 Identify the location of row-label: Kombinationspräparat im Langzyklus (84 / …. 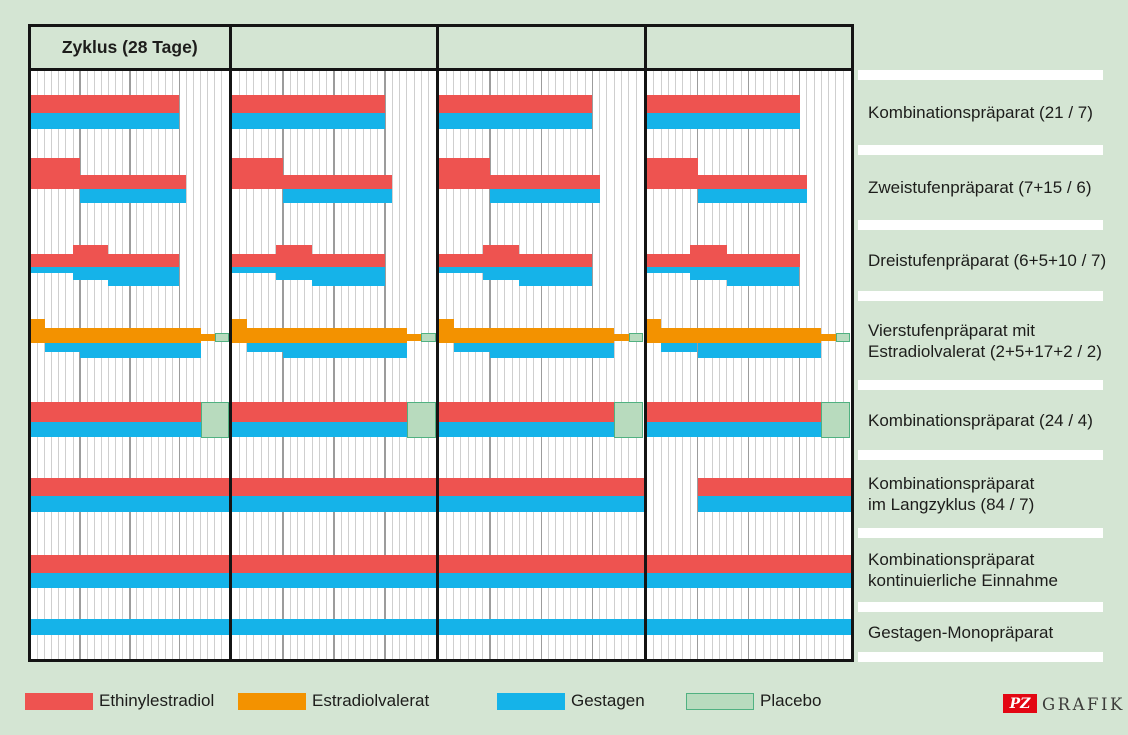
(994, 494).